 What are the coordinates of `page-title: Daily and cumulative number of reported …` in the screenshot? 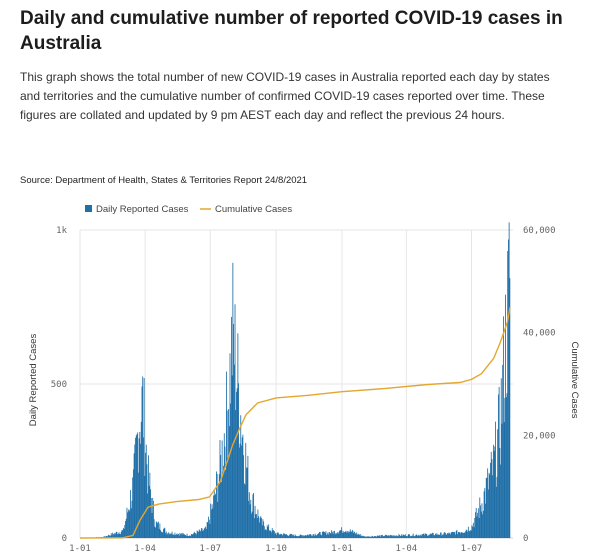 It's located at (291, 31).